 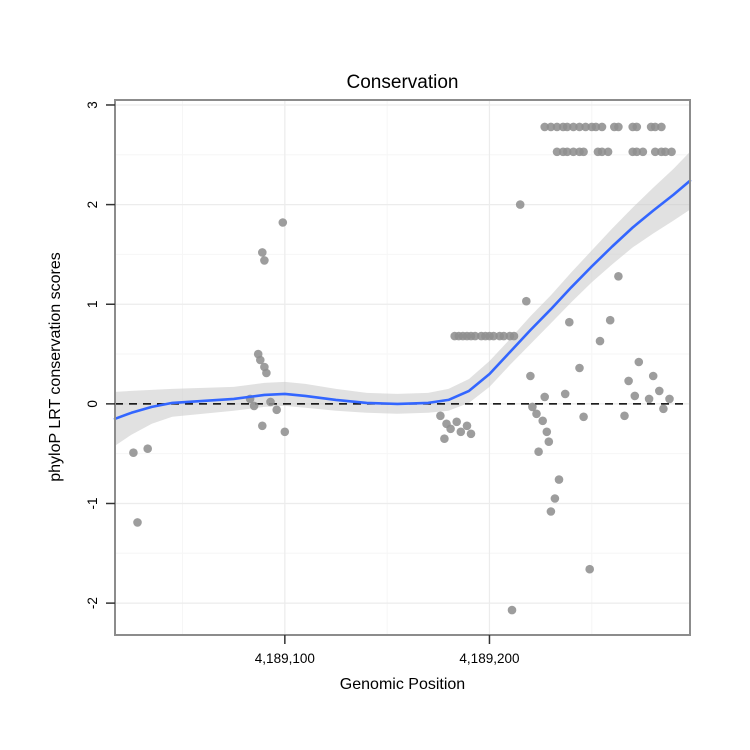 I want to click on x-tick-label: 4,189,100, so click(x=285, y=658).